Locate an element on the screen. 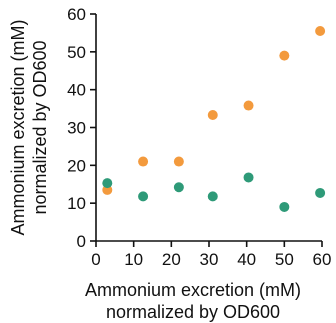 The width and height of the screenshot is (336, 323). x-tick-label: 60 is located at coordinates (322, 259).